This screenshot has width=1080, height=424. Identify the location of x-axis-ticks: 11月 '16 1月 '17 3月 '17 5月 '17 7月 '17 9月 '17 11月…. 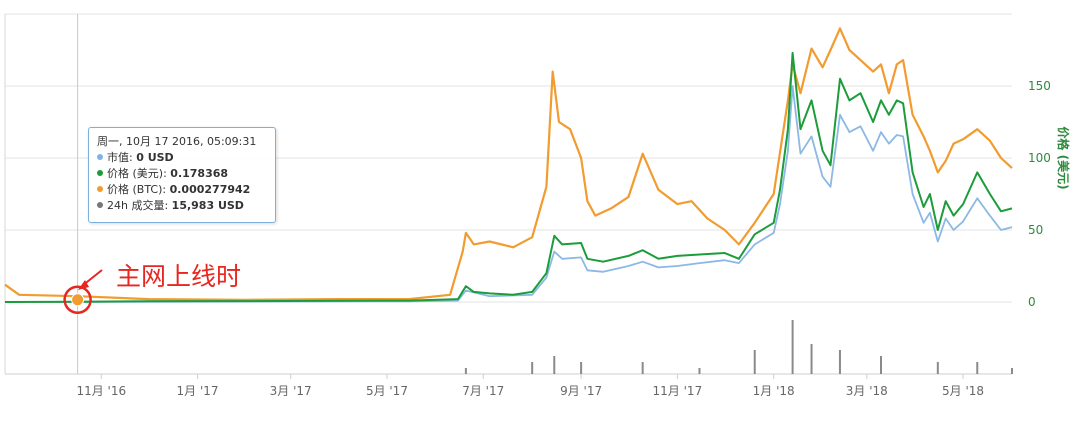
(530, 386).